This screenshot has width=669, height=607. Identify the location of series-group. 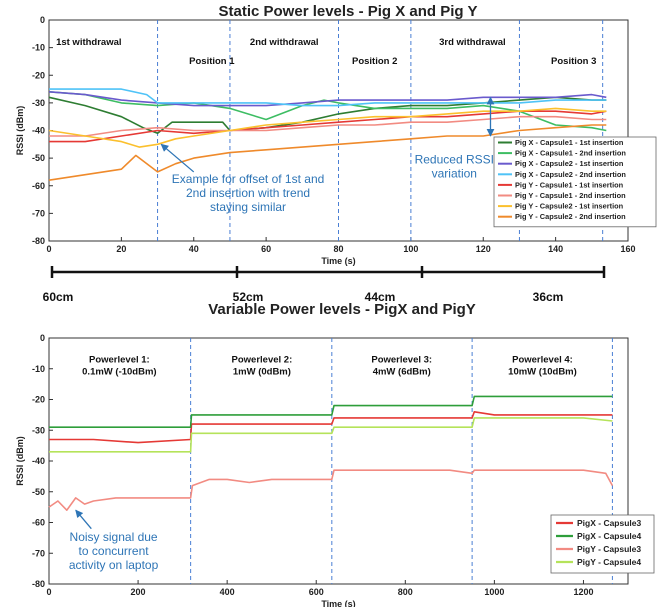
(327, 134).